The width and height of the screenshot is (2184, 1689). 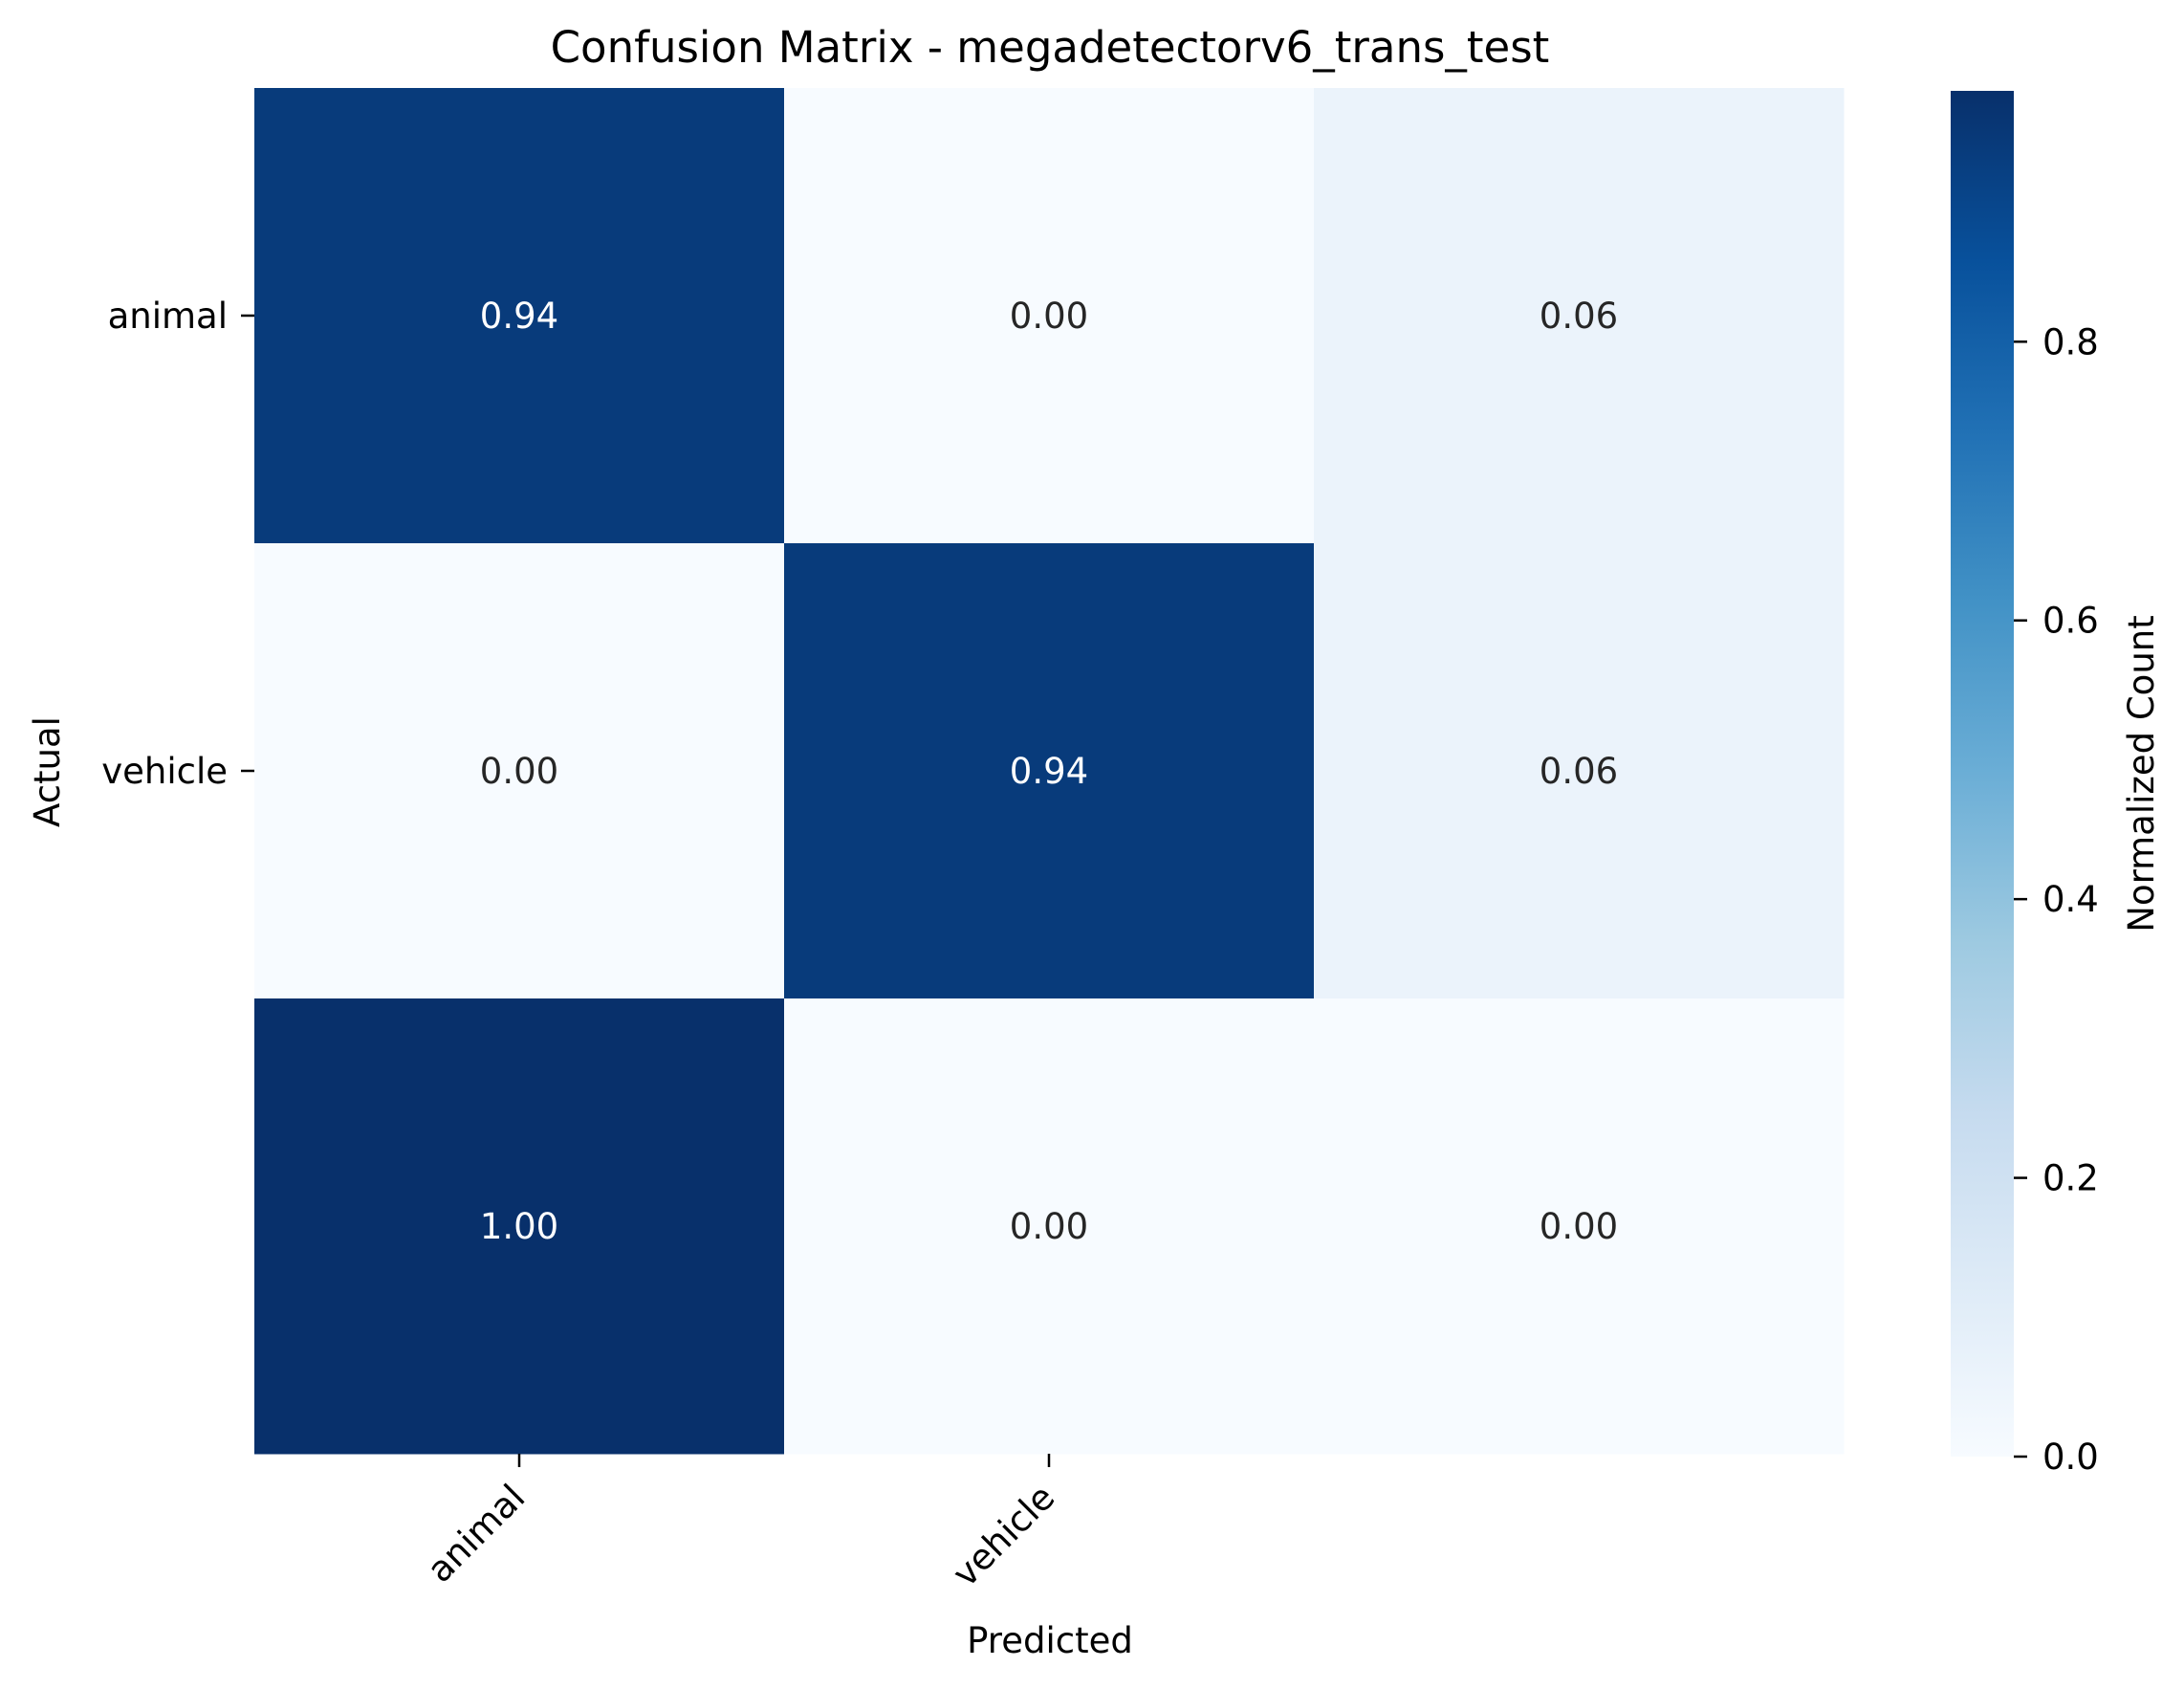 I want to click on colorbar-ticks: 0.0 0.2 0.4 0.6 0.8, so click(x=2056, y=899).